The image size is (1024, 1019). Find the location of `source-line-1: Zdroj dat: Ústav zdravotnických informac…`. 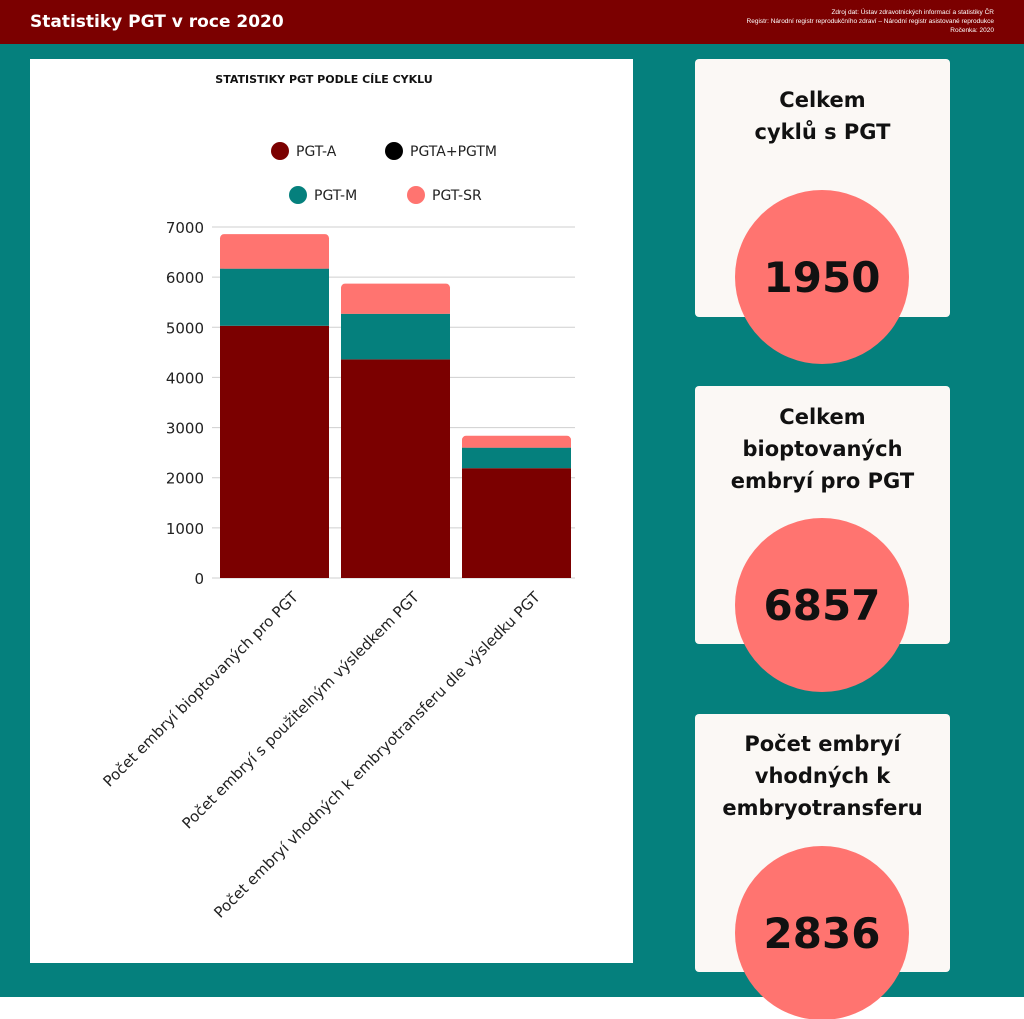

source-line-1: Zdroj dat: Ústav zdravotnických informac… is located at coordinates (912, 12).